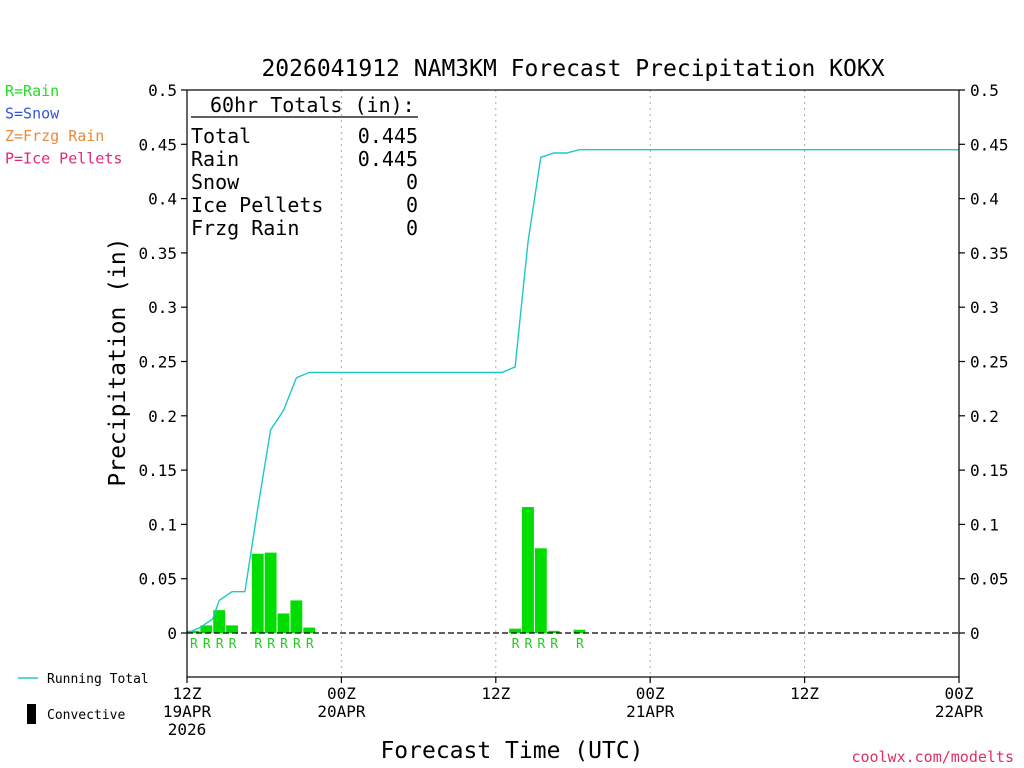  What do you see at coordinates (32, 114) in the screenshot?
I see `ptype-legend-item: S=Snow` at bounding box center [32, 114].